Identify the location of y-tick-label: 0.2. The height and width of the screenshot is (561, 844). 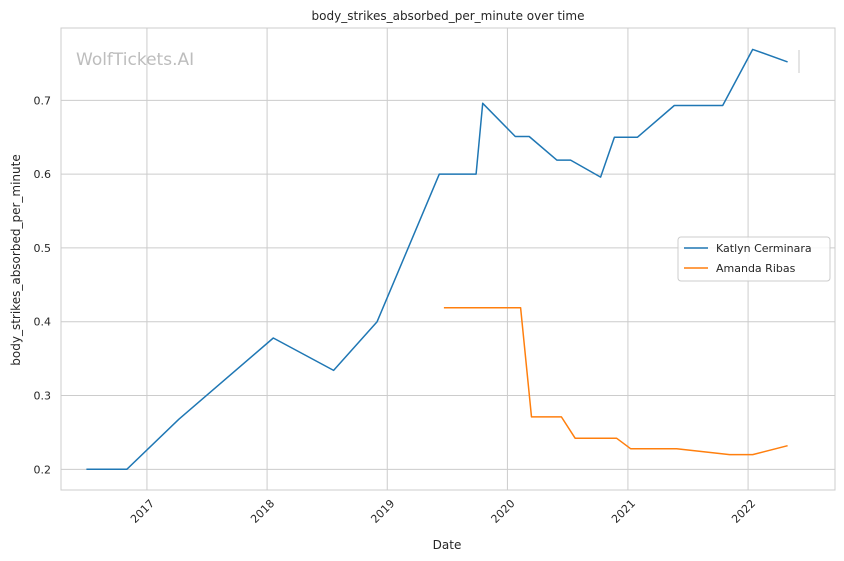
(43, 469).